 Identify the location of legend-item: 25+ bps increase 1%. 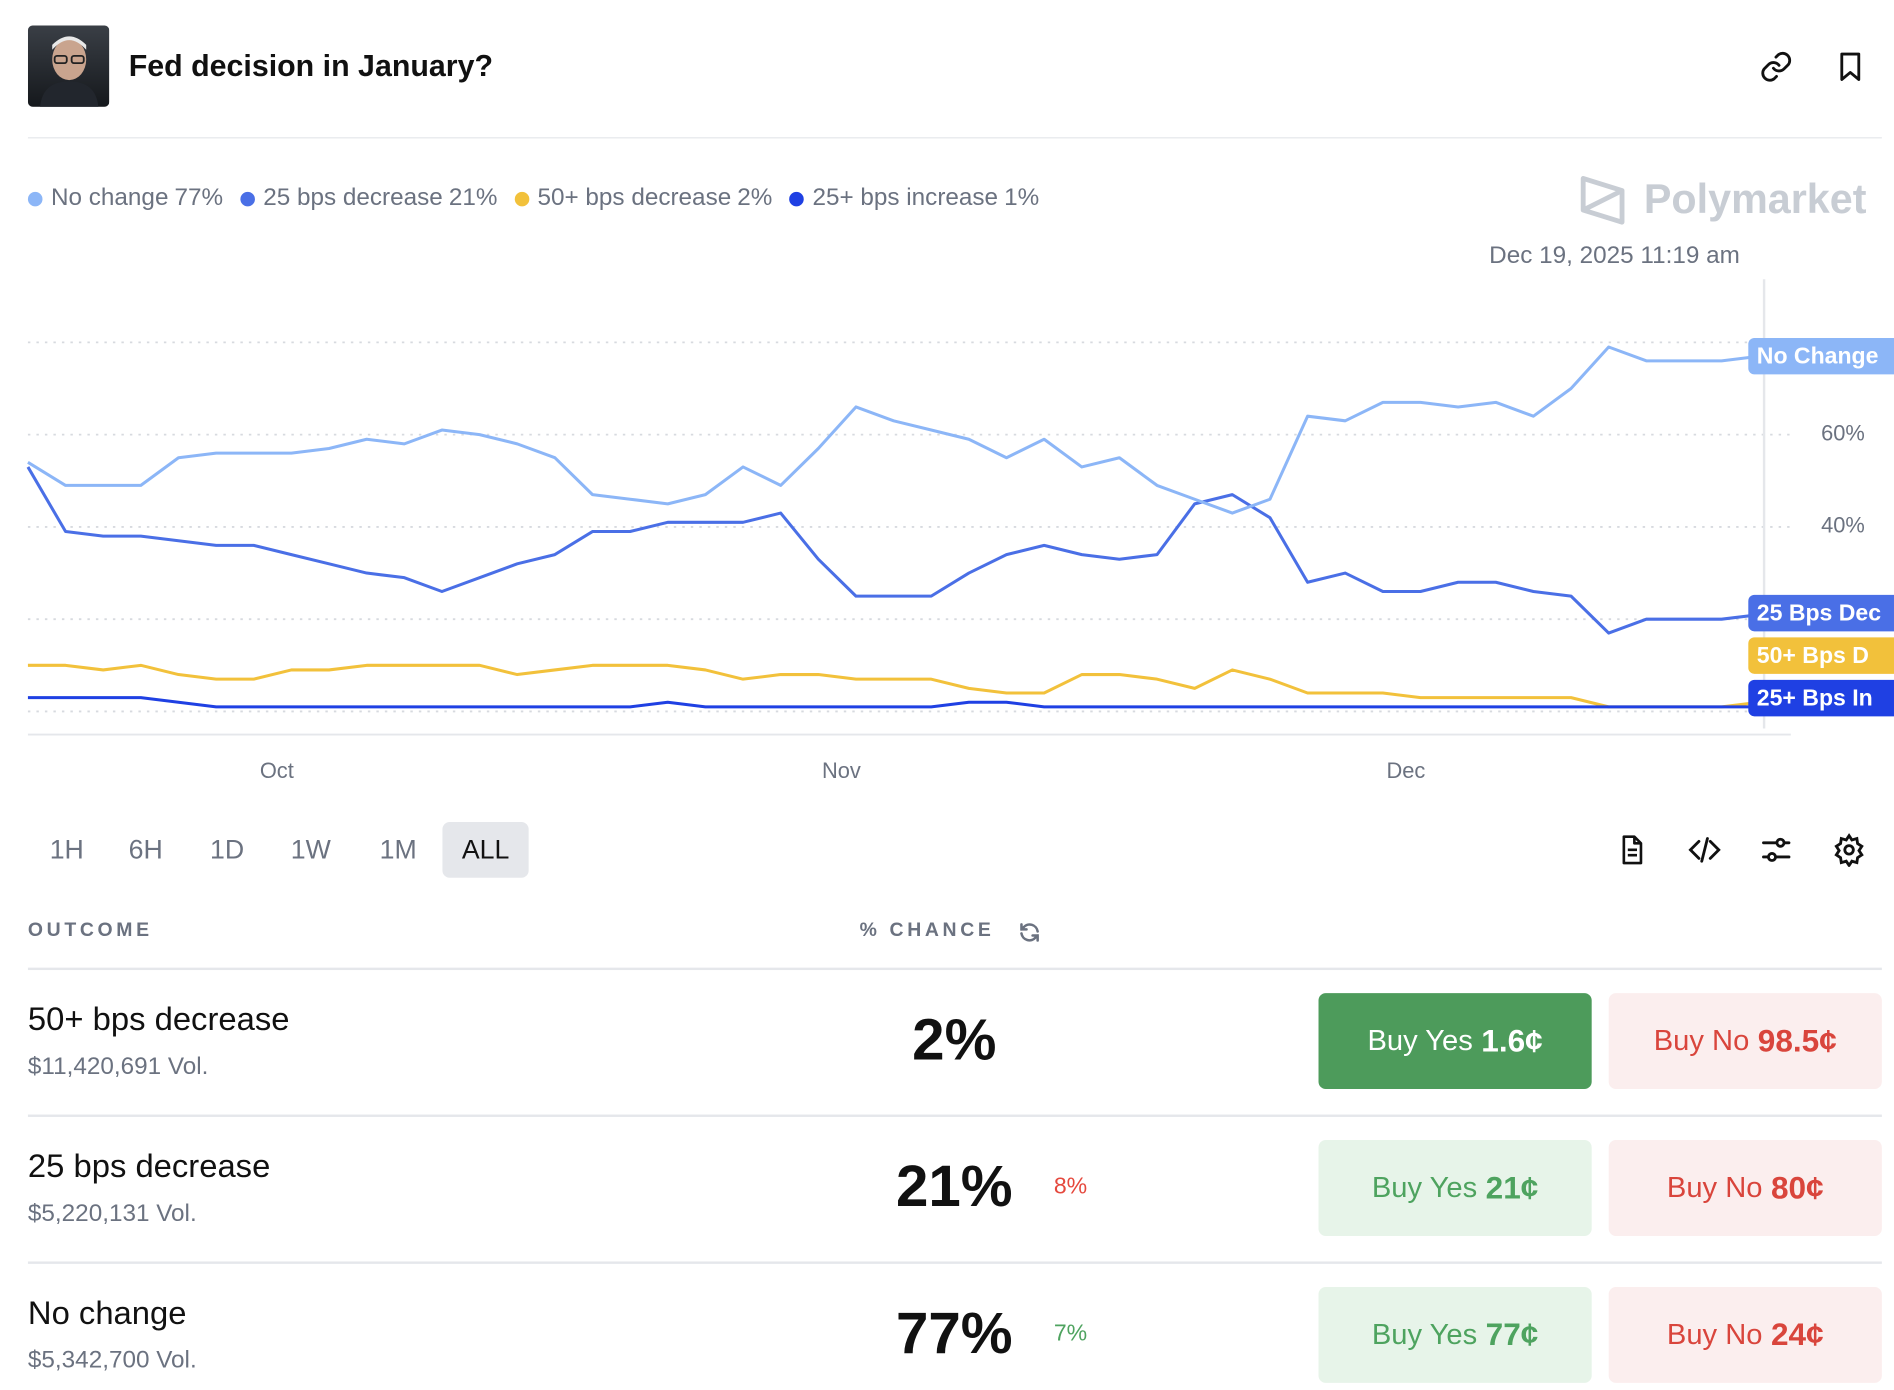
(914, 199).